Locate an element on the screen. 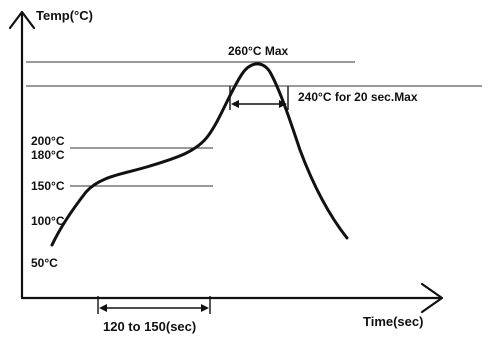 This screenshot has width=490, height=337. peak-temperature-label: 260°C Max is located at coordinates (258, 51).